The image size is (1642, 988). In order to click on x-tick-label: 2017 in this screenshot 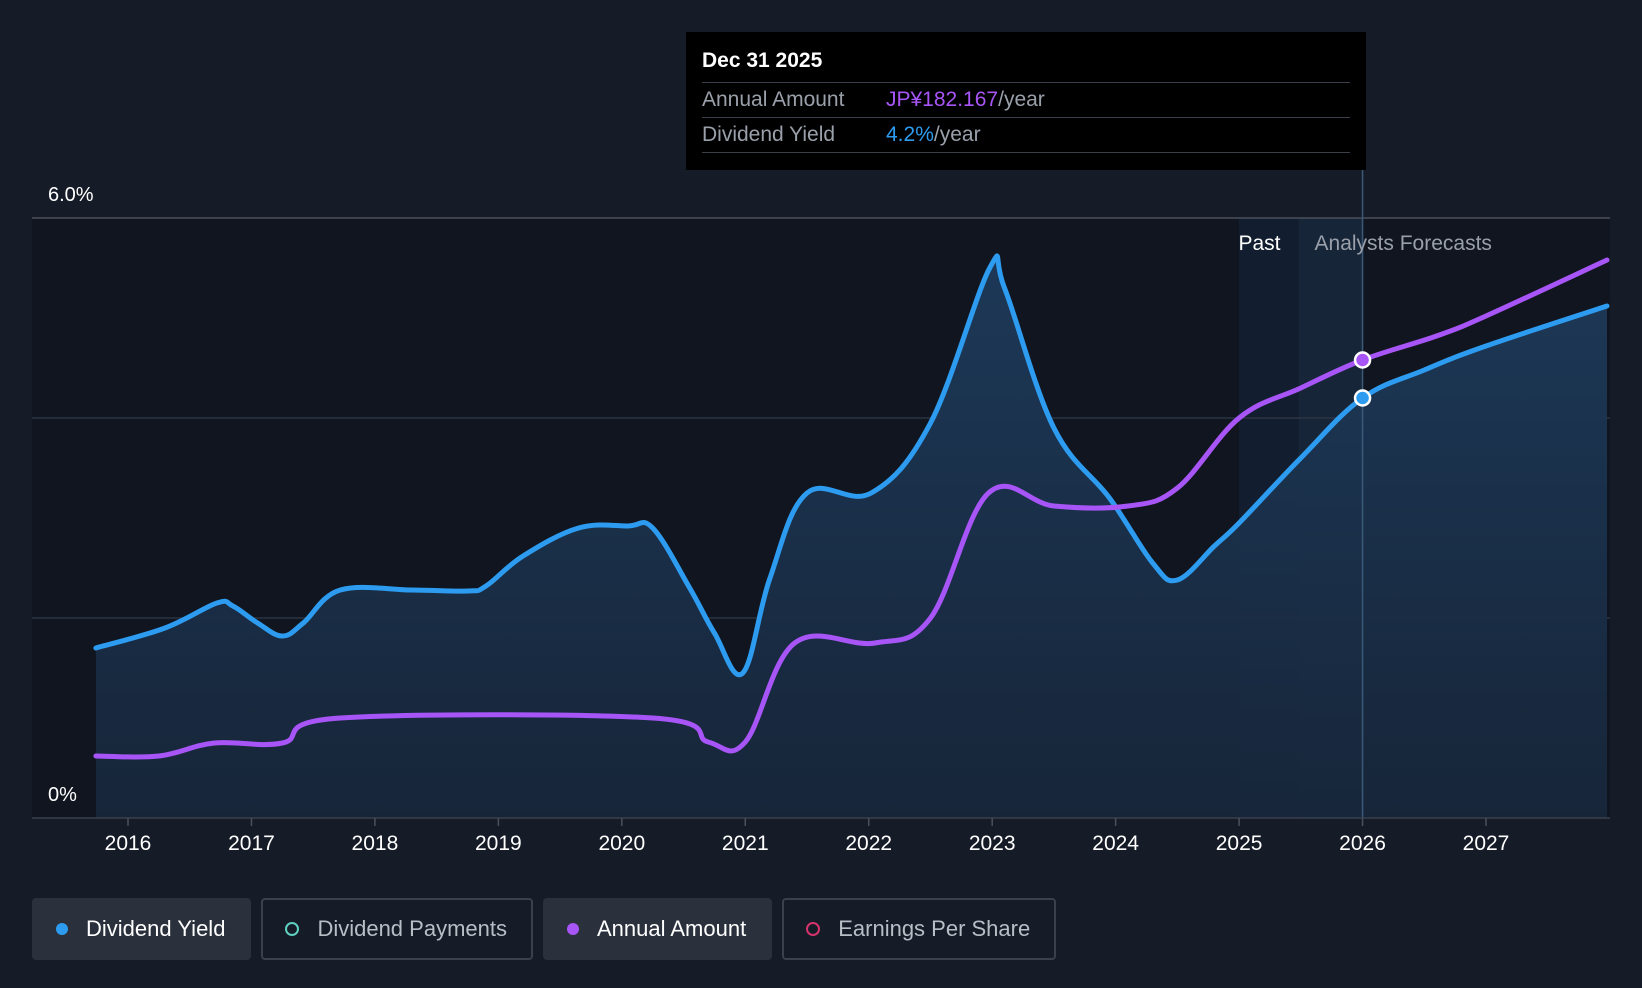, I will do `click(251, 843)`.